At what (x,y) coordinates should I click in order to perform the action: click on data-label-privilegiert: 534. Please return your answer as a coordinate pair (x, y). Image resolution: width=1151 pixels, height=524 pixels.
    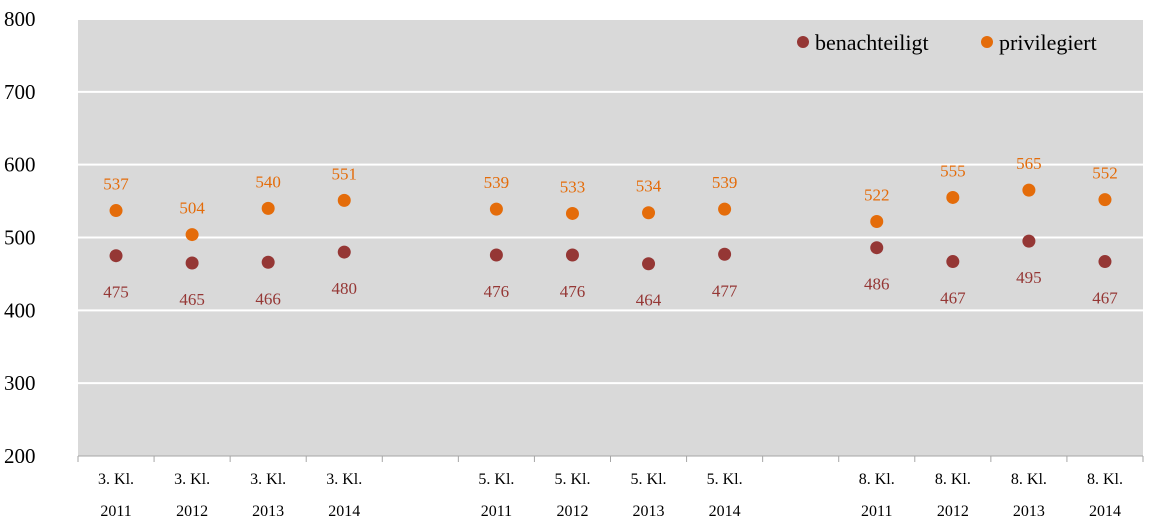
    Looking at the image, I should click on (649, 186).